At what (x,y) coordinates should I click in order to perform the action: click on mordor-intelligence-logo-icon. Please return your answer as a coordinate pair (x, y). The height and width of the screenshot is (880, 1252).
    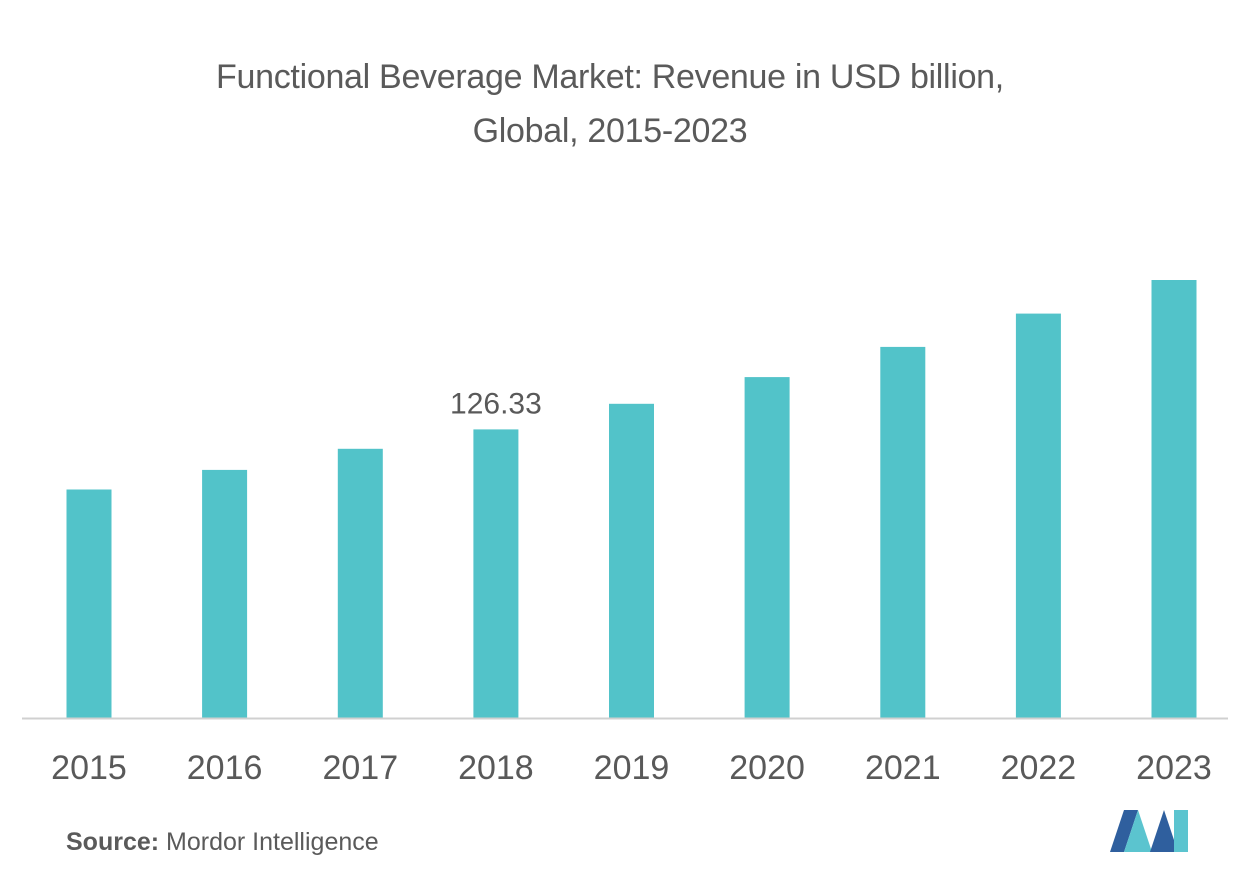
    Looking at the image, I should click on (1149, 831).